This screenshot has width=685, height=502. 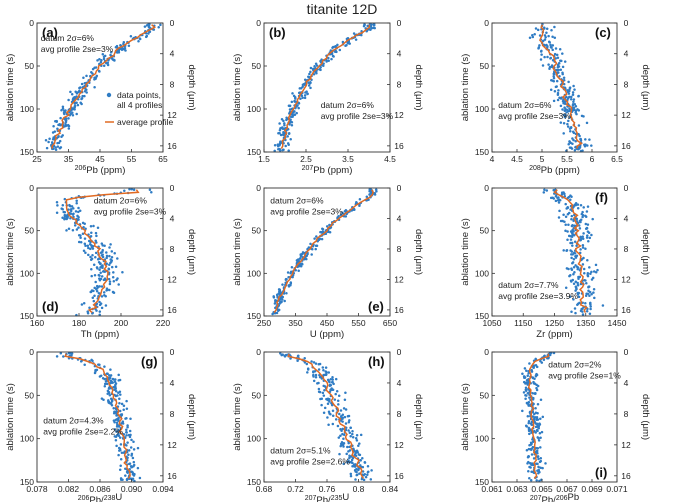 What do you see at coordinates (264, 489) in the screenshot?
I see `x-tick-label: 0.68` at bounding box center [264, 489].